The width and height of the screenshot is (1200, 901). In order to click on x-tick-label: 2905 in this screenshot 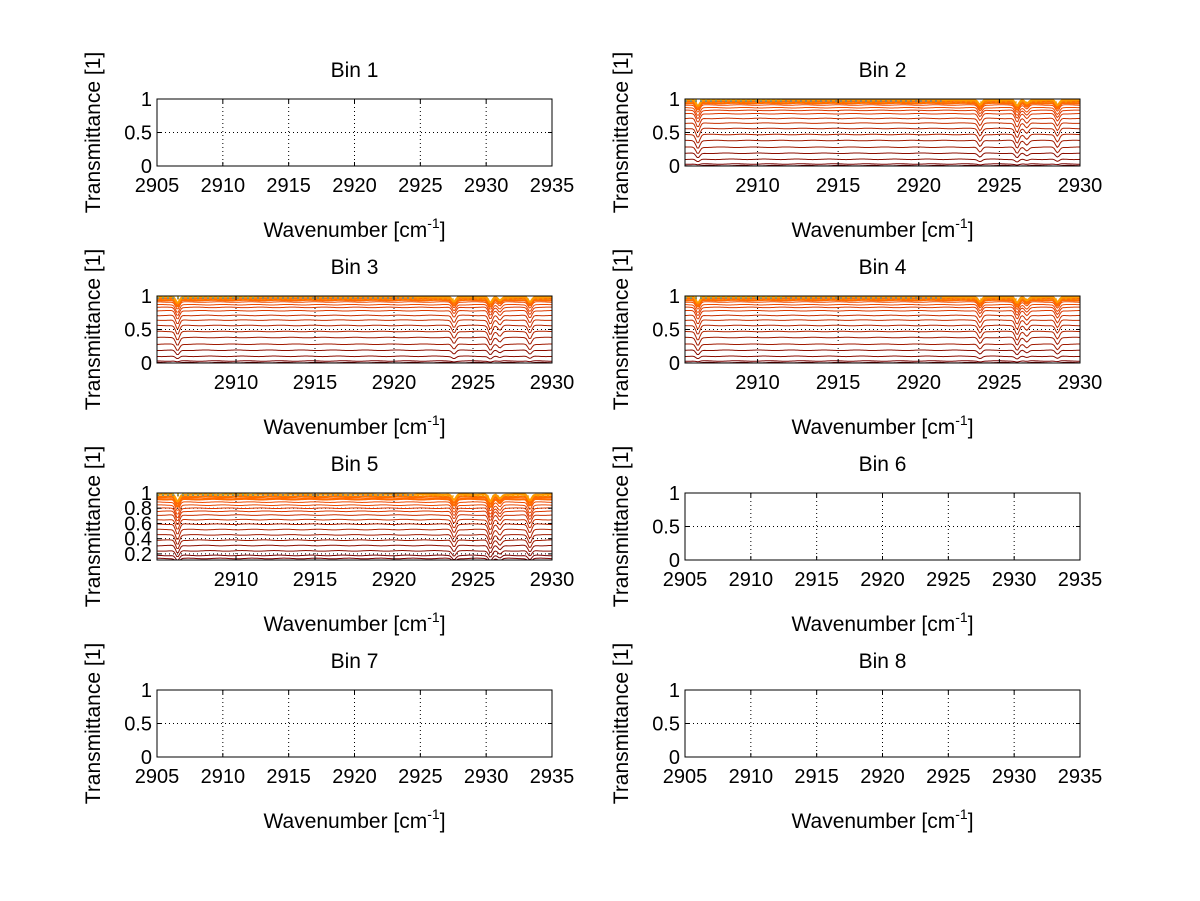, I will do `click(157, 777)`.